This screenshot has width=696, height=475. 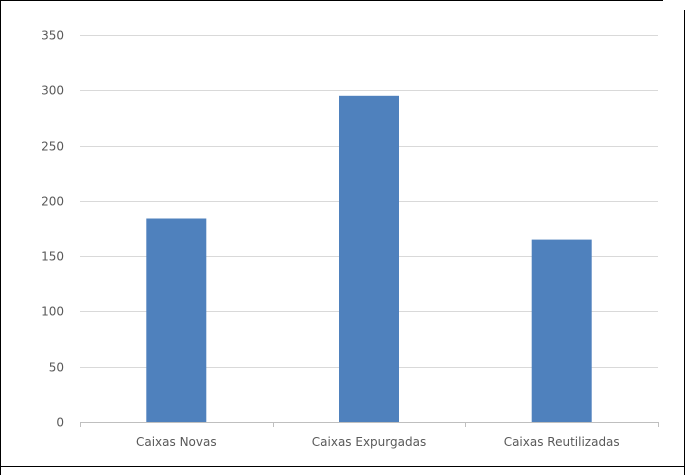 I want to click on y-tick-label: 50, so click(x=56, y=368).